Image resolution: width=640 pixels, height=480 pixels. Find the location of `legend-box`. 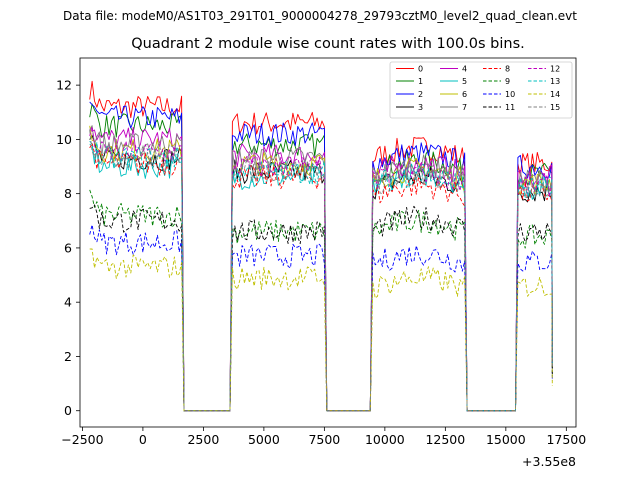

legend-box is located at coordinates (481, 90).